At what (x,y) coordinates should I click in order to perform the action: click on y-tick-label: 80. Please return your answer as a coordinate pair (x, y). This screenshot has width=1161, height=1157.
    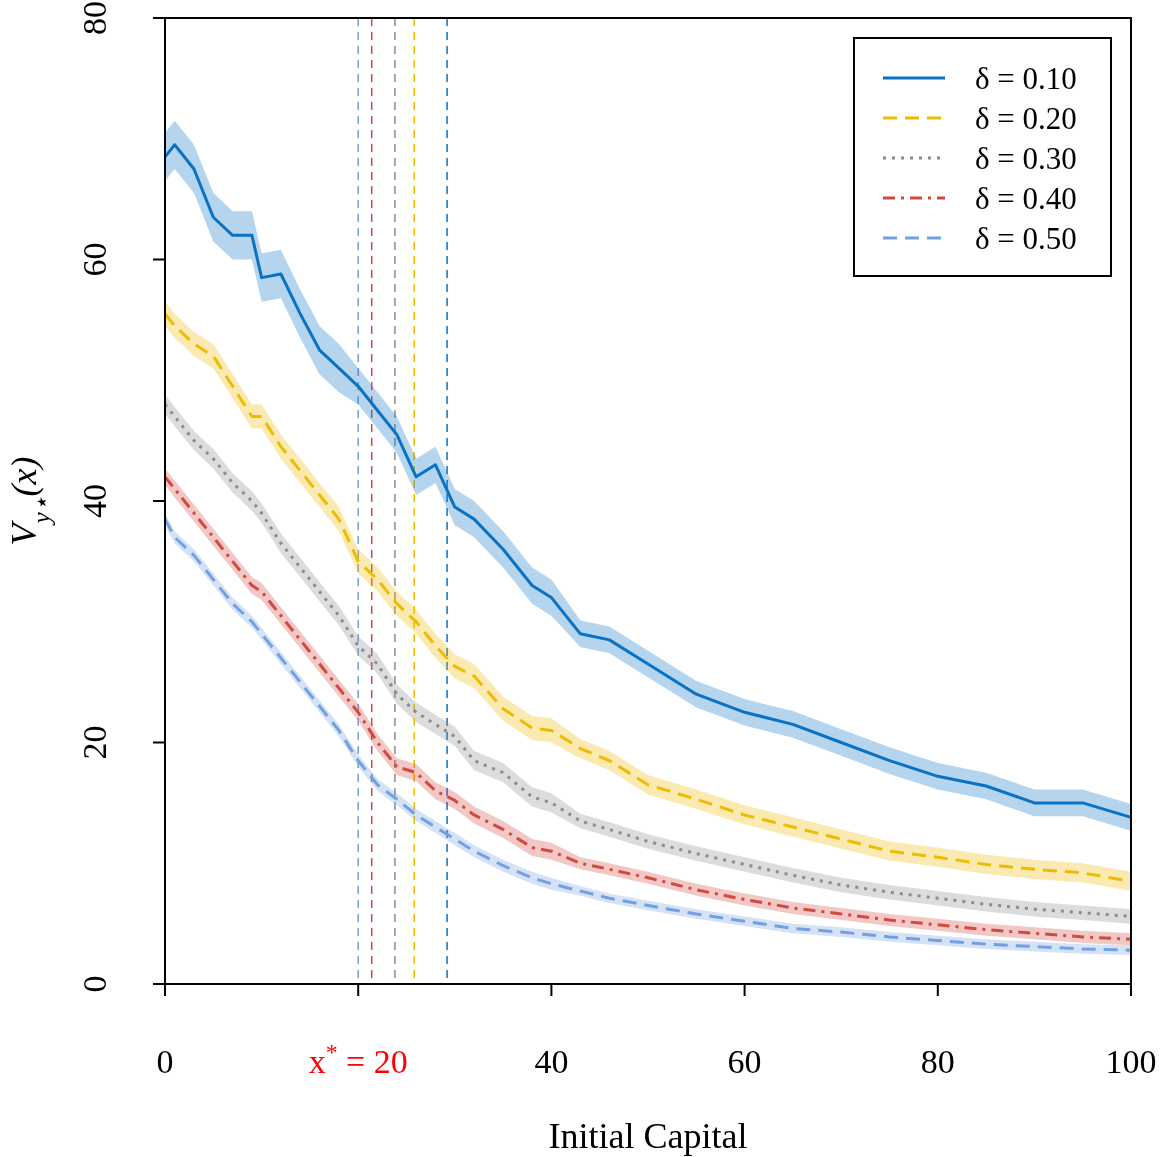
    Looking at the image, I should click on (94, 18).